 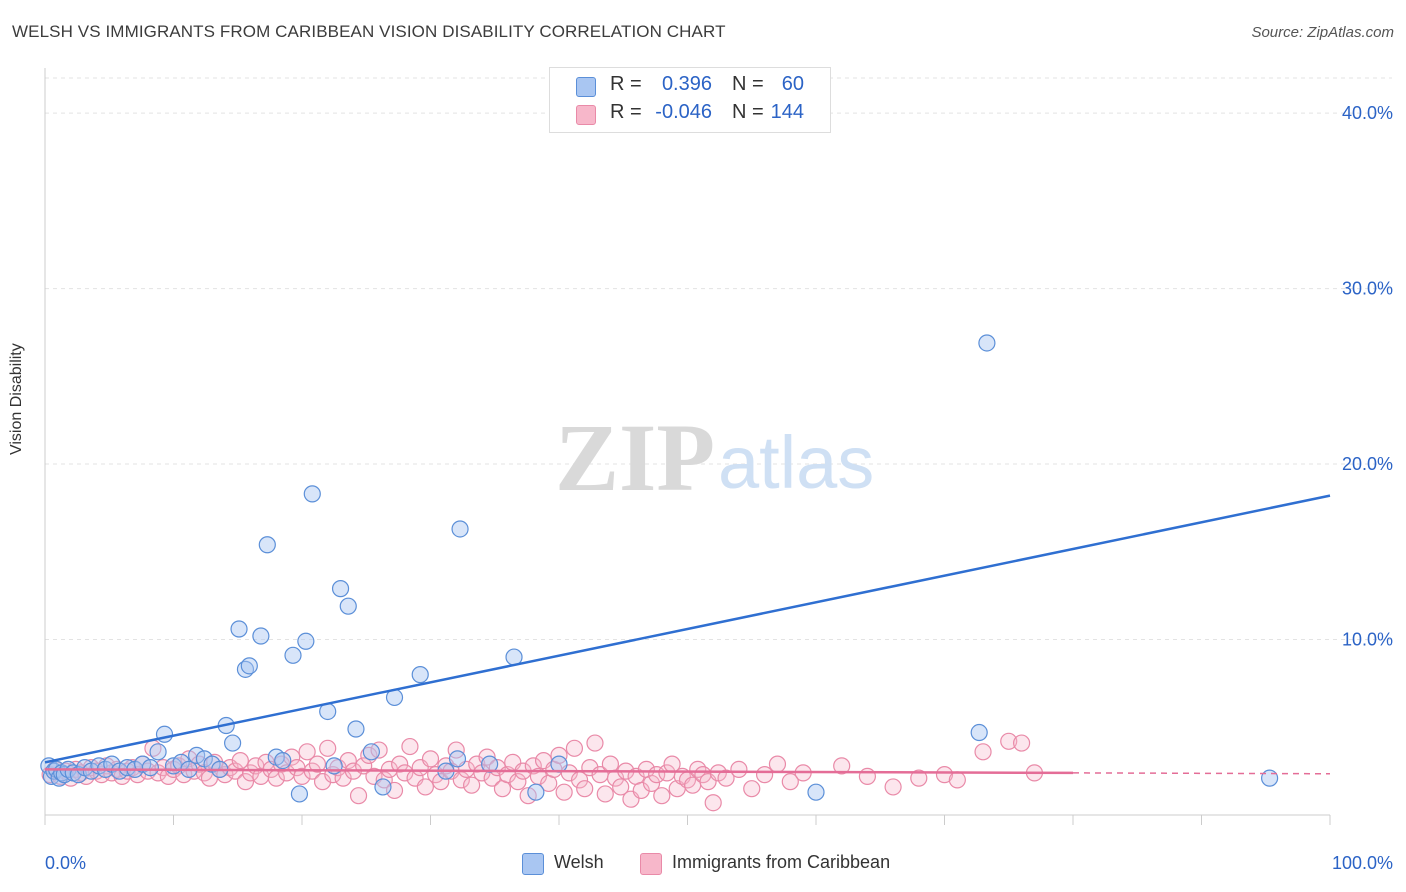 What do you see at coordinates (65, 863) in the screenshot?
I see `x-tick-label-min: 0.0%` at bounding box center [65, 863].